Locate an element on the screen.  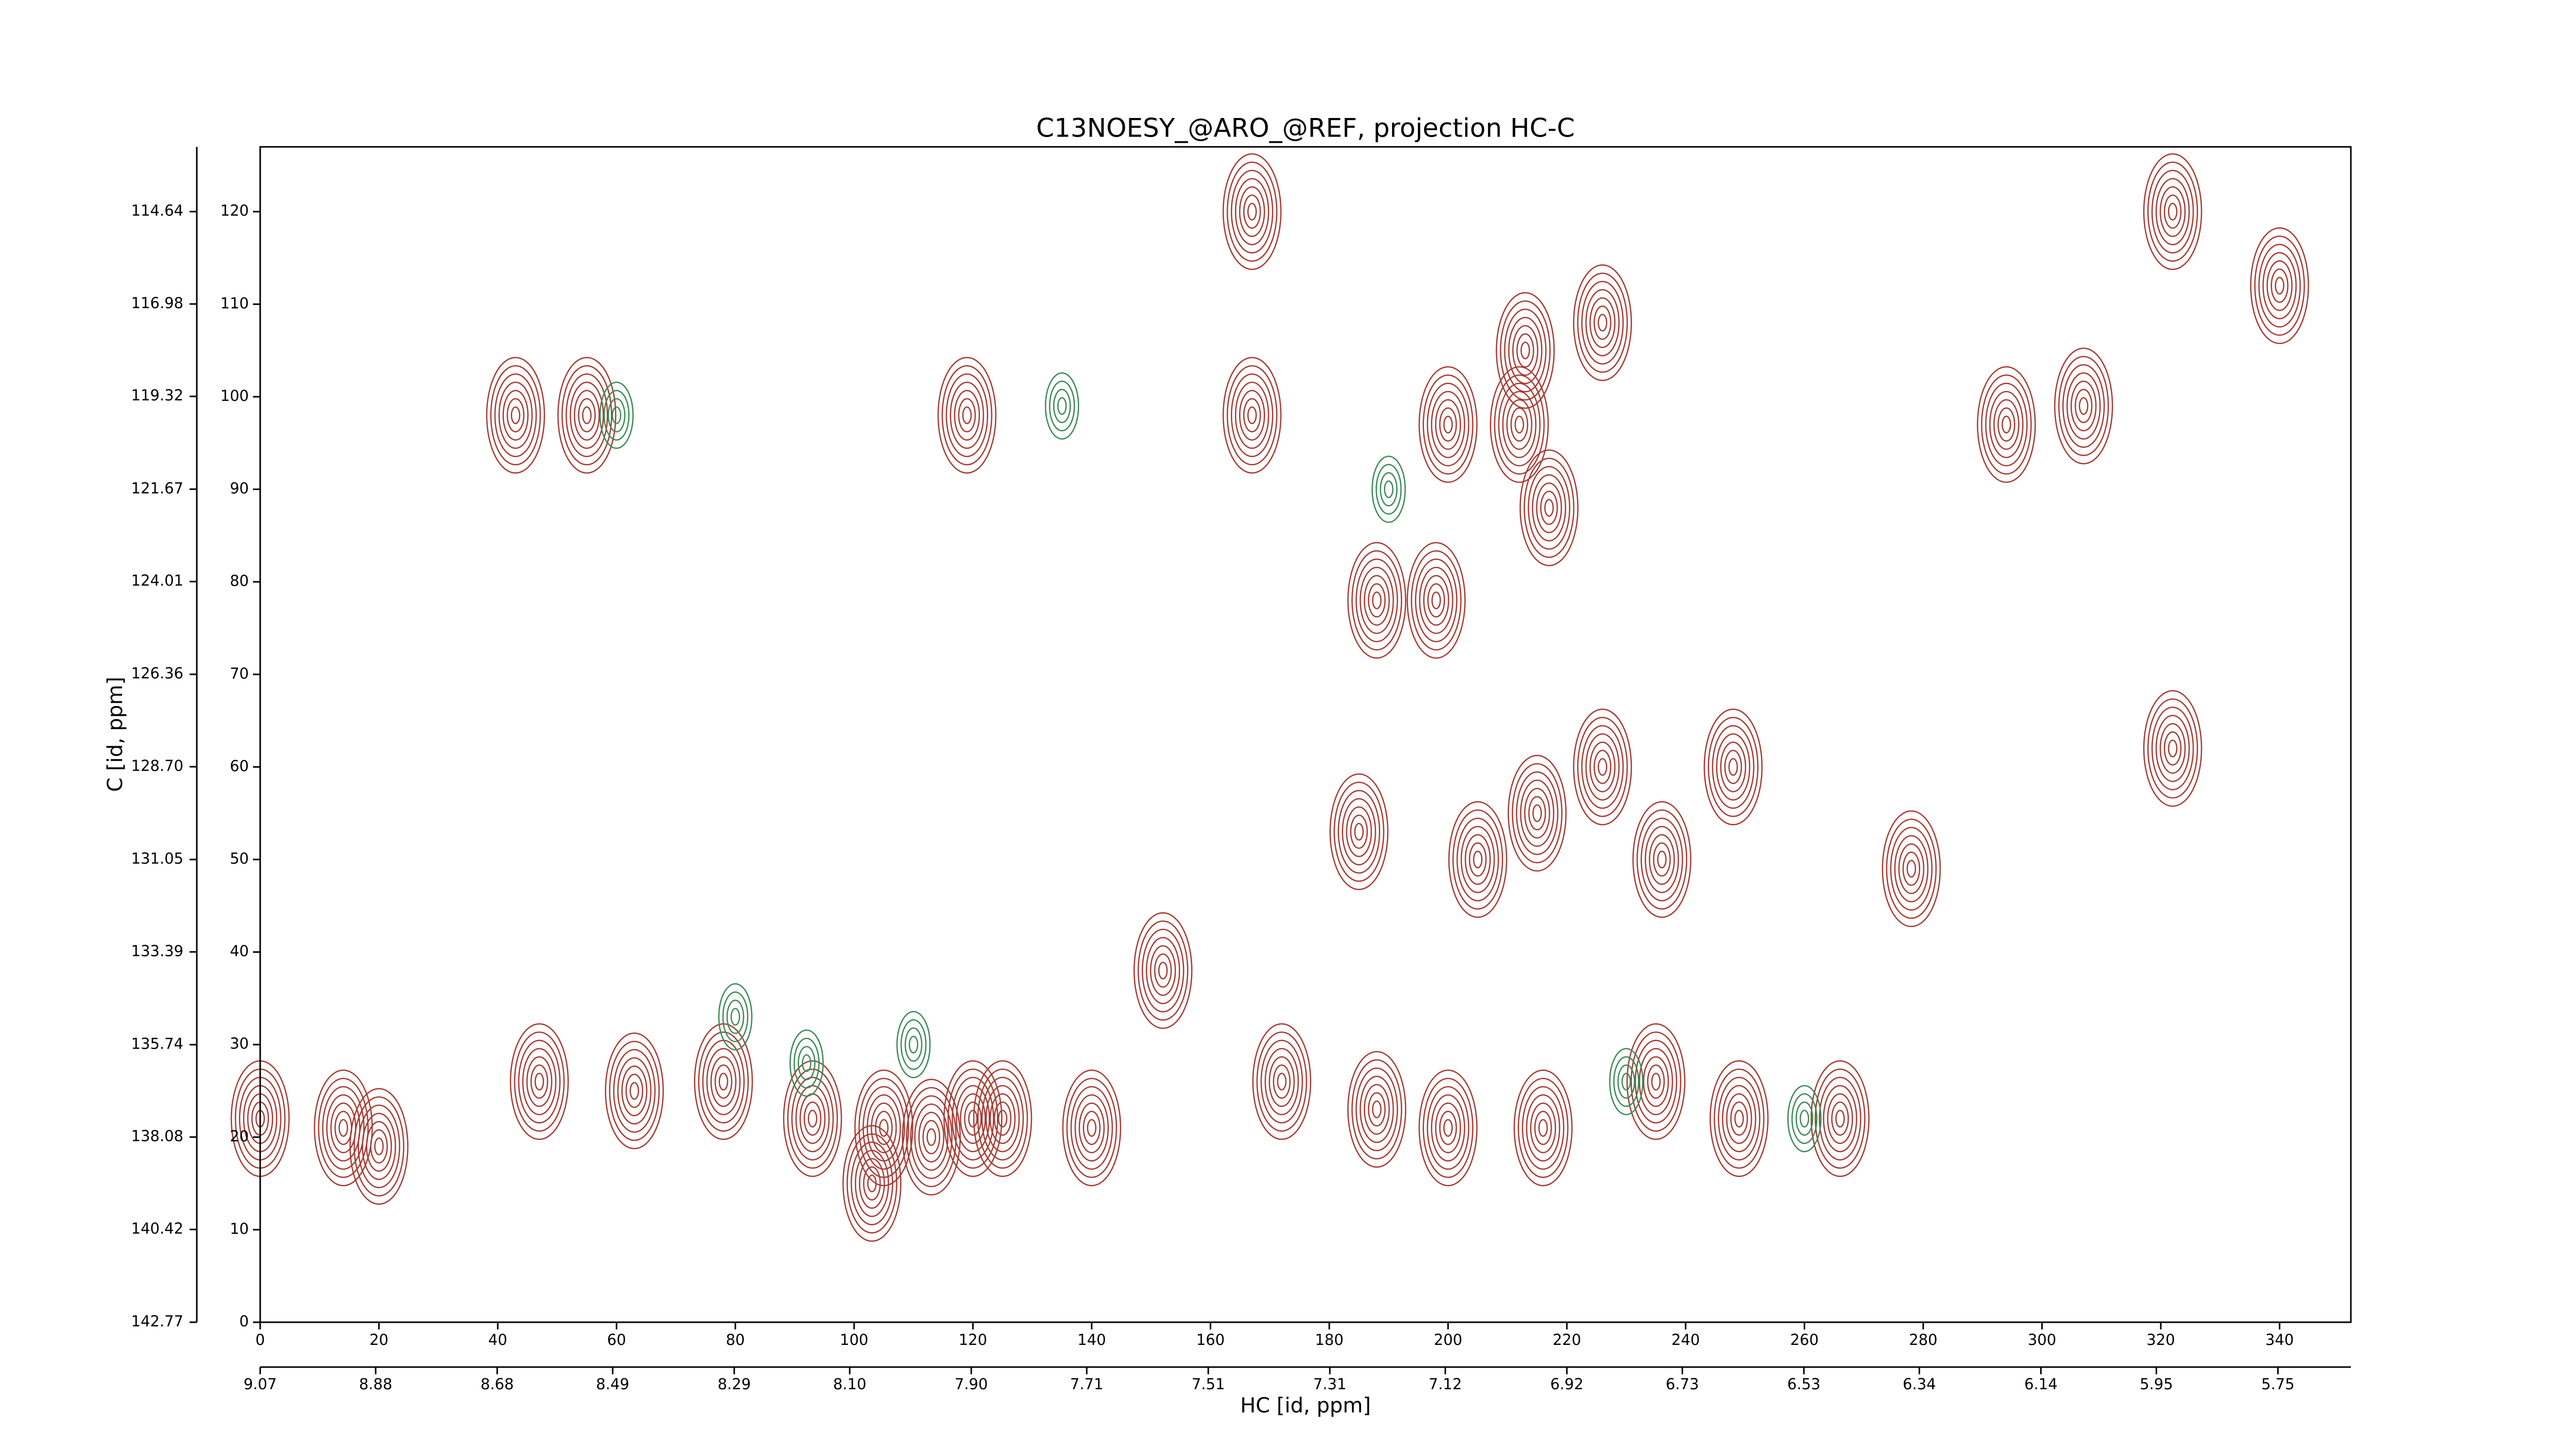
x-tick-label: 340 is located at coordinates (2280, 1340).